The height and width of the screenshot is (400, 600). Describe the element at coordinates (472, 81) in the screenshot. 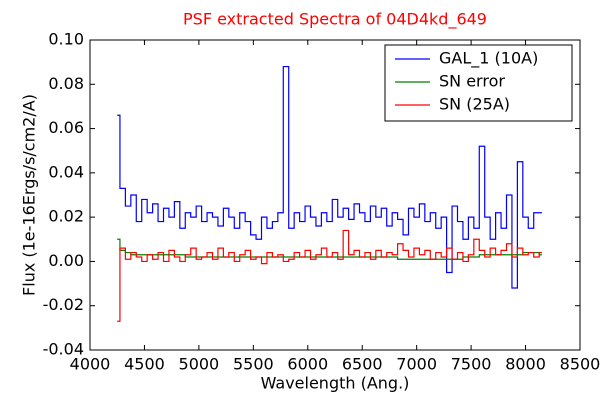

I see `legend-label: SN error` at that location.